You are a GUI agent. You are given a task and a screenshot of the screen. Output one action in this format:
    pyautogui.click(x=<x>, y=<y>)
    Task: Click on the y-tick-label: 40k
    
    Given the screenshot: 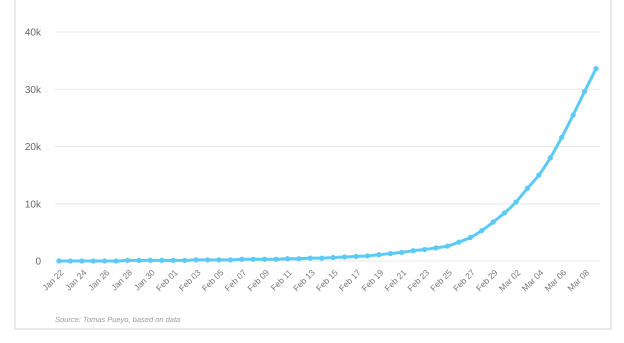 What is the action you would take?
    pyautogui.click(x=33, y=33)
    